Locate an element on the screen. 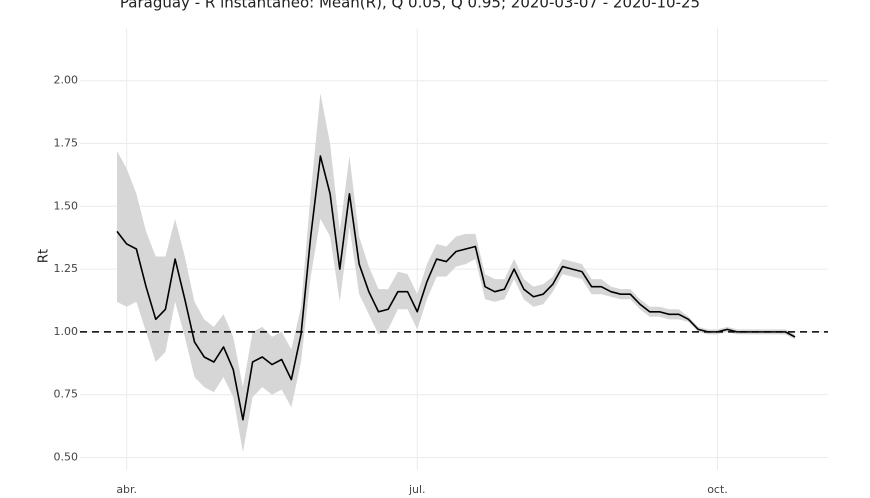  x-tick-label: oct. is located at coordinates (717, 489).